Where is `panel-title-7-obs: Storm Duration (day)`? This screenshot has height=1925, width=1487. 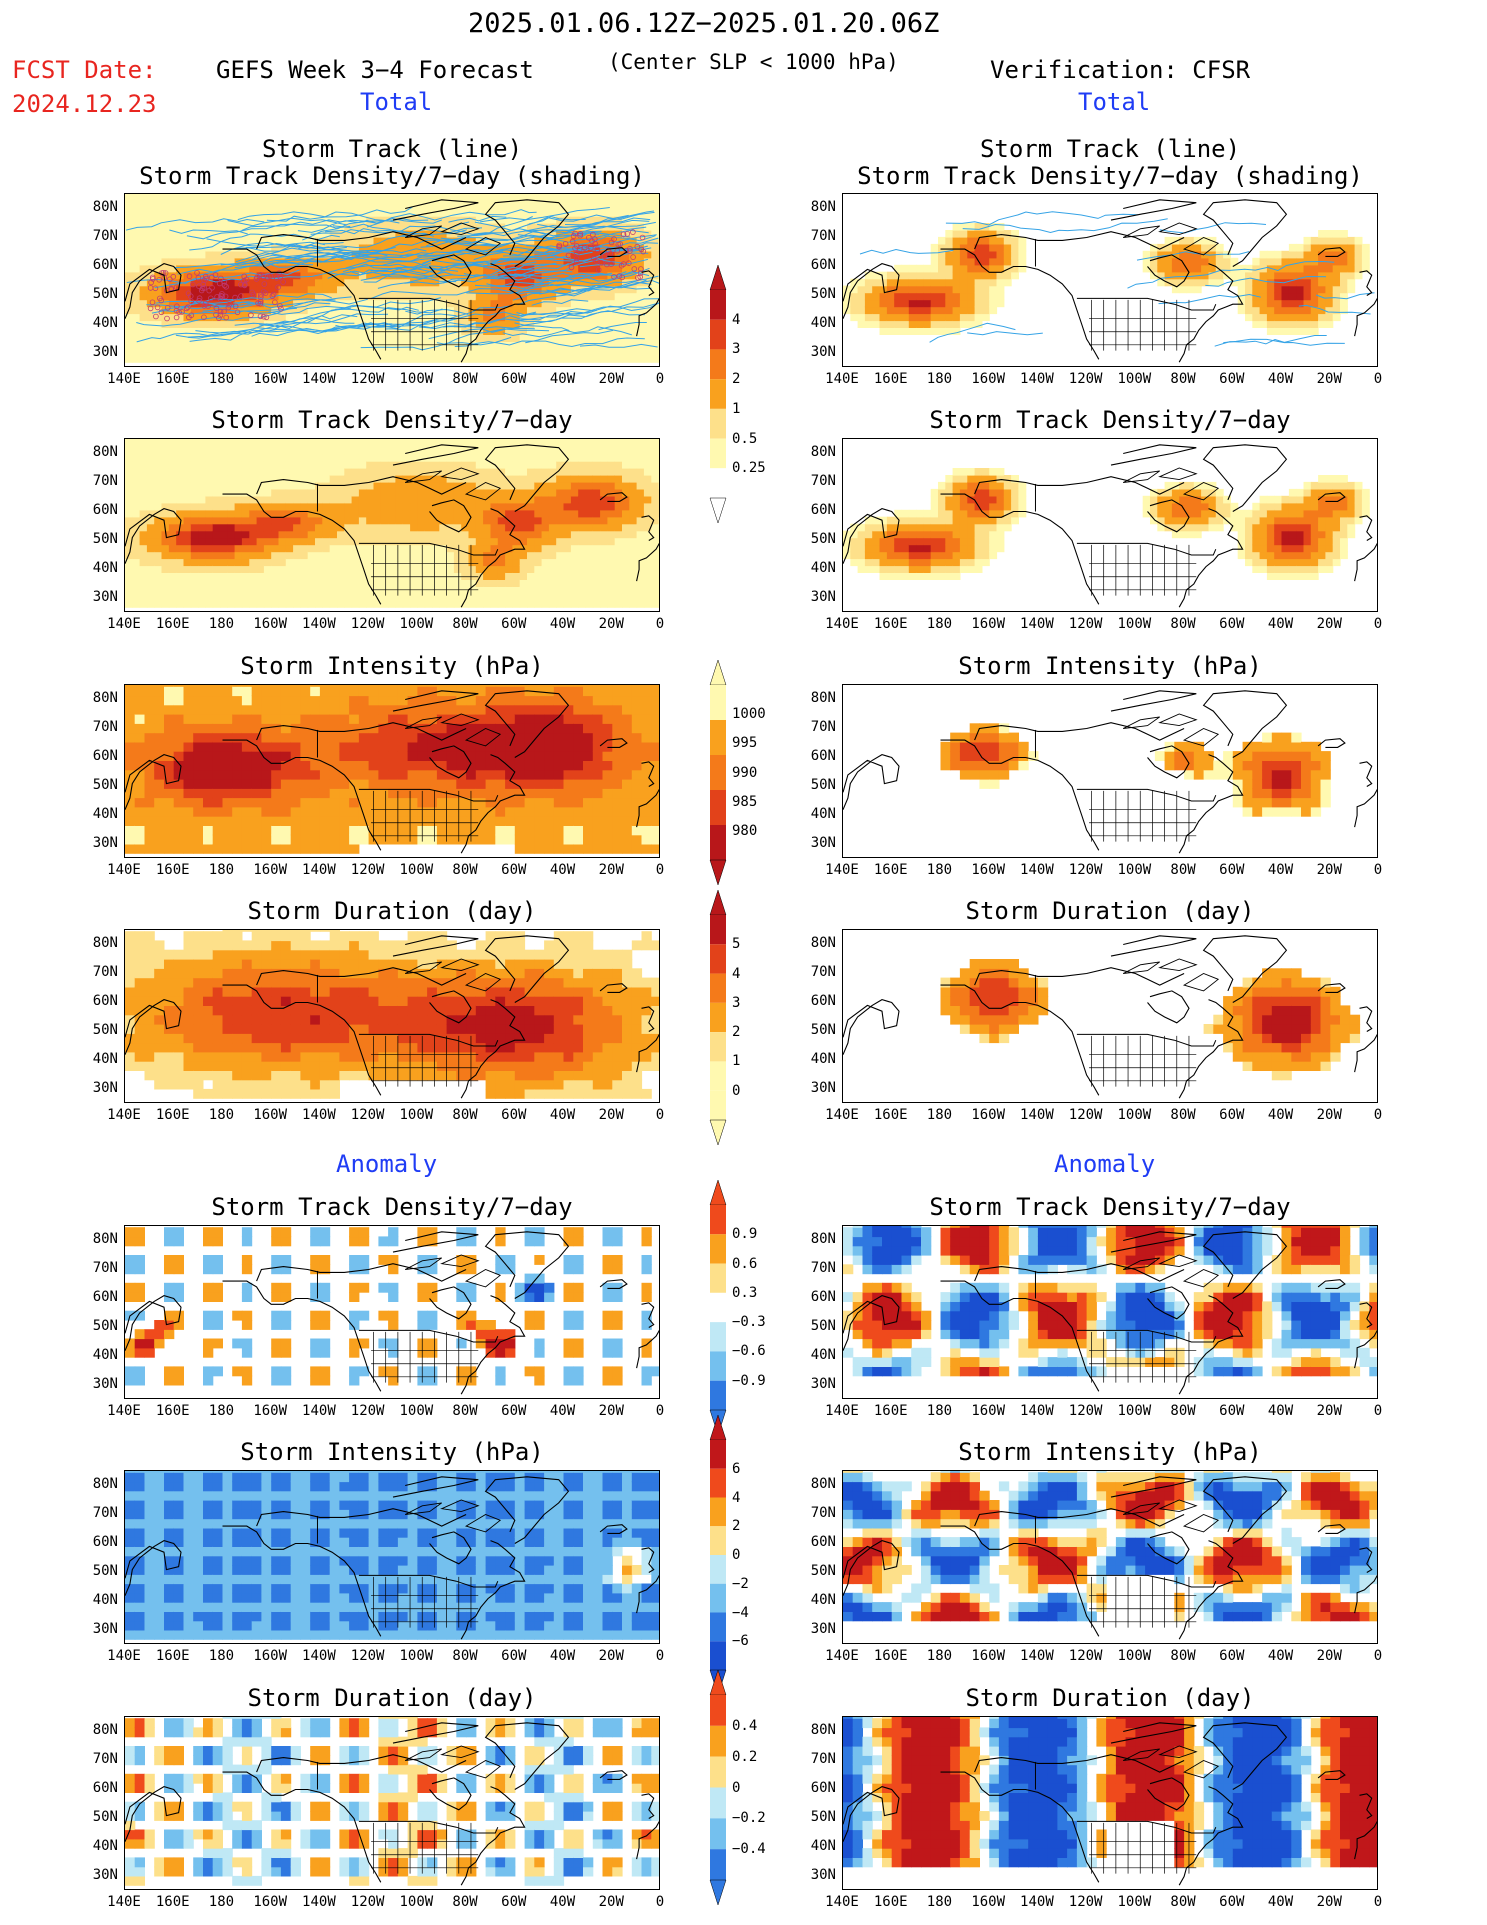
panel-title-7-obs: Storm Duration (day) is located at coordinates (1110, 1698).